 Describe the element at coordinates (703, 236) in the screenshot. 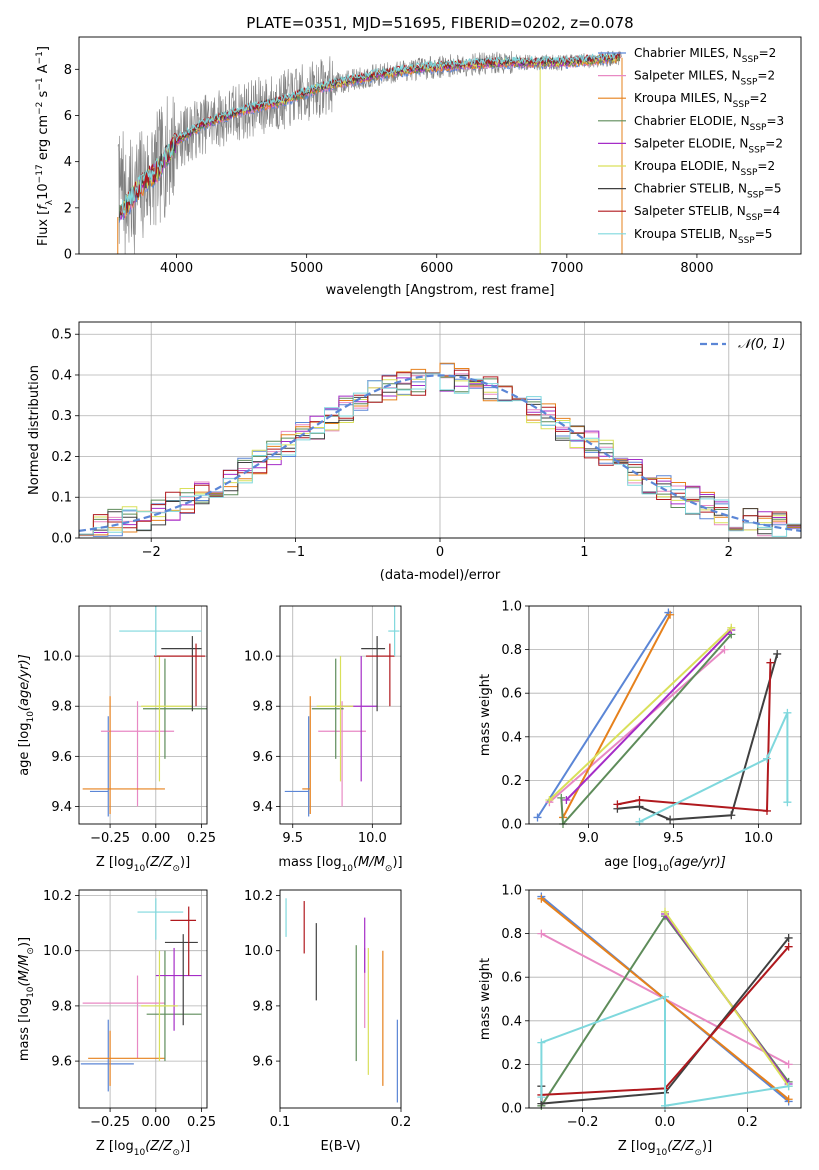

I see `legend-entry-label: Kroupa STELIB, NSSP=5` at that location.